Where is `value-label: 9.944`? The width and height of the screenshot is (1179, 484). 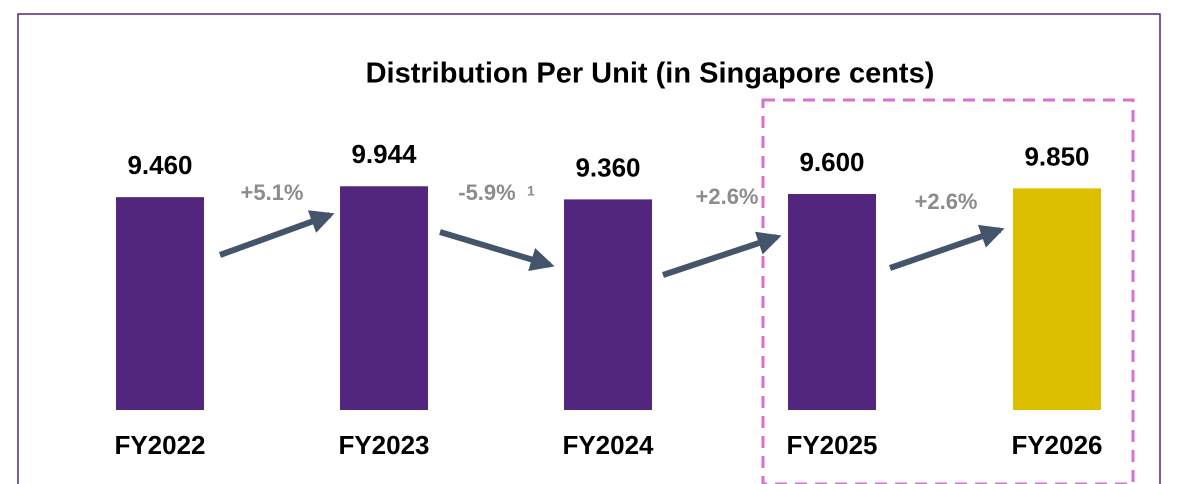
value-label: 9.944 is located at coordinates (384, 154).